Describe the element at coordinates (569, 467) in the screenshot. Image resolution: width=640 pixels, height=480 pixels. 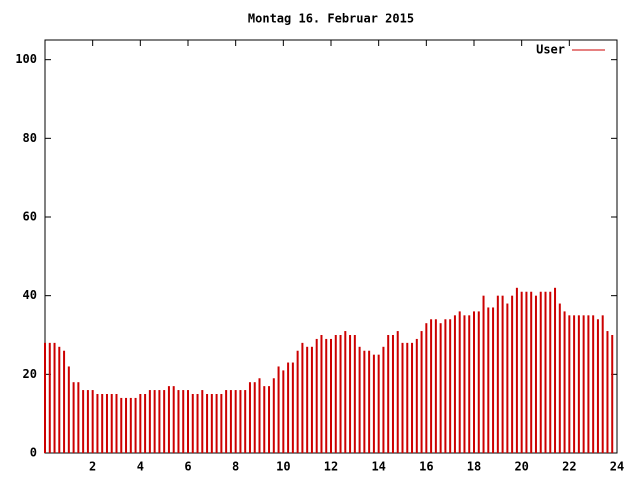
I see `x-tick-label: 22` at that location.